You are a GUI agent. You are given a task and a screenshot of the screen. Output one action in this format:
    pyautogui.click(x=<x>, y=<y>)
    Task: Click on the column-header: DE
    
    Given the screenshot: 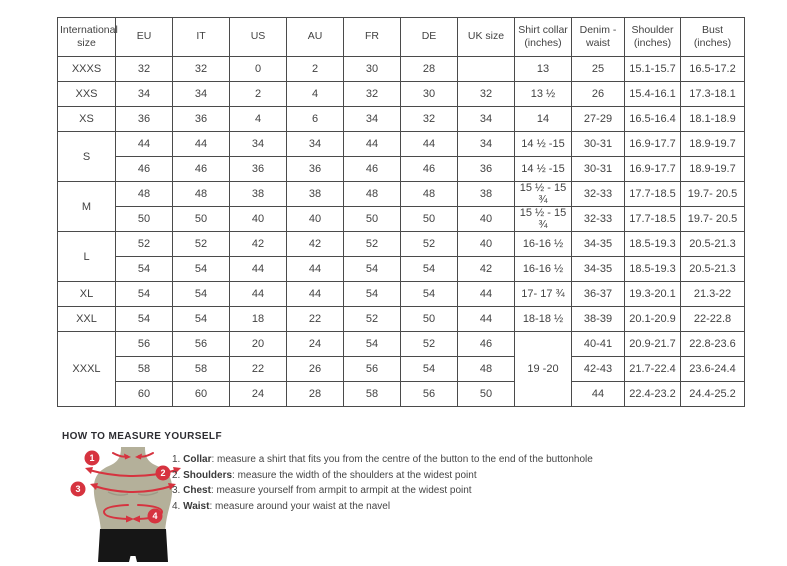 What is the action you would take?
    pyautogui.click(x=429, y=37)
    